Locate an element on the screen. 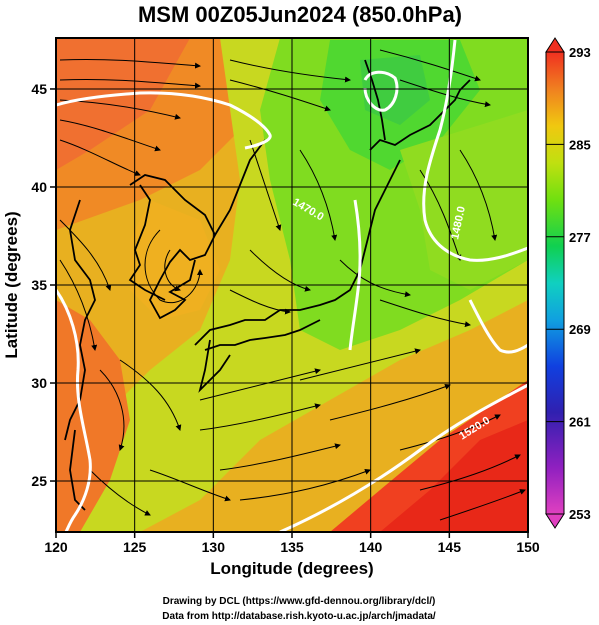 This screenshot has width=599, height=625. contour-1480-east is located at coordinates (475, 150).